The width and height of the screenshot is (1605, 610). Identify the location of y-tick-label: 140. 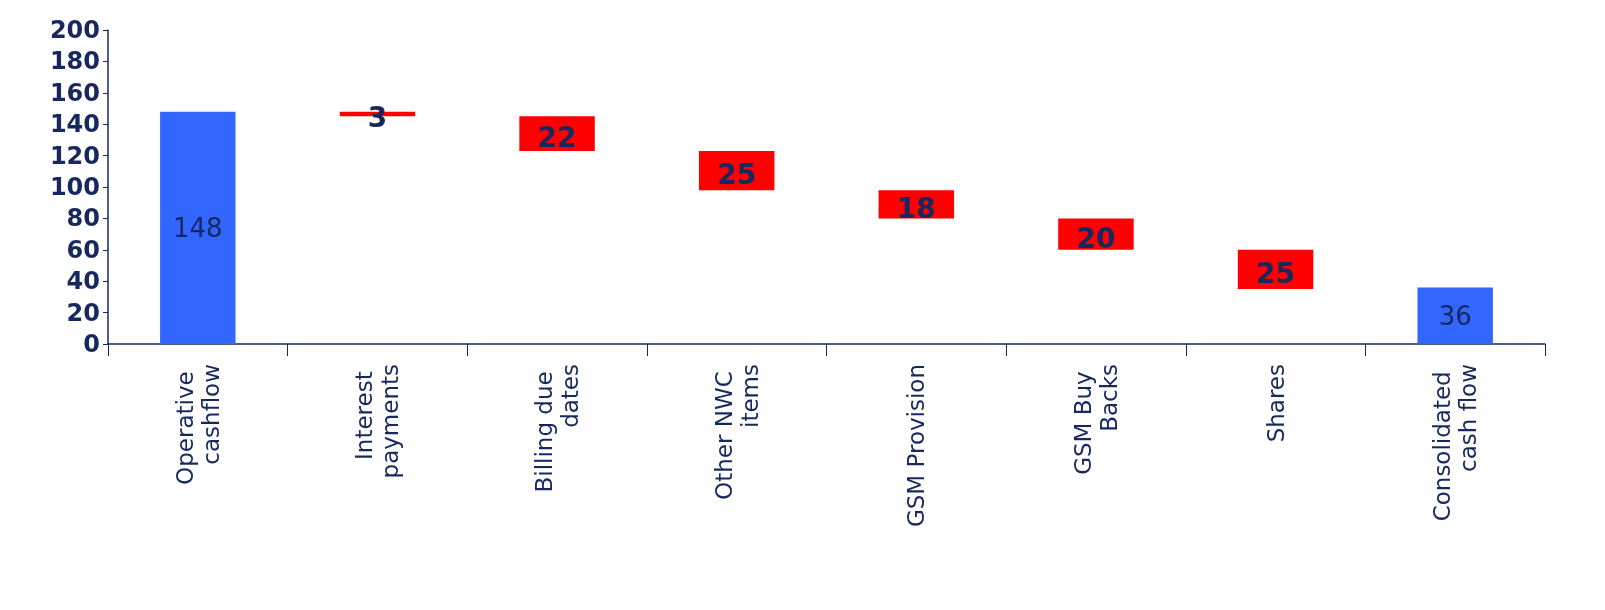
(74, 124).